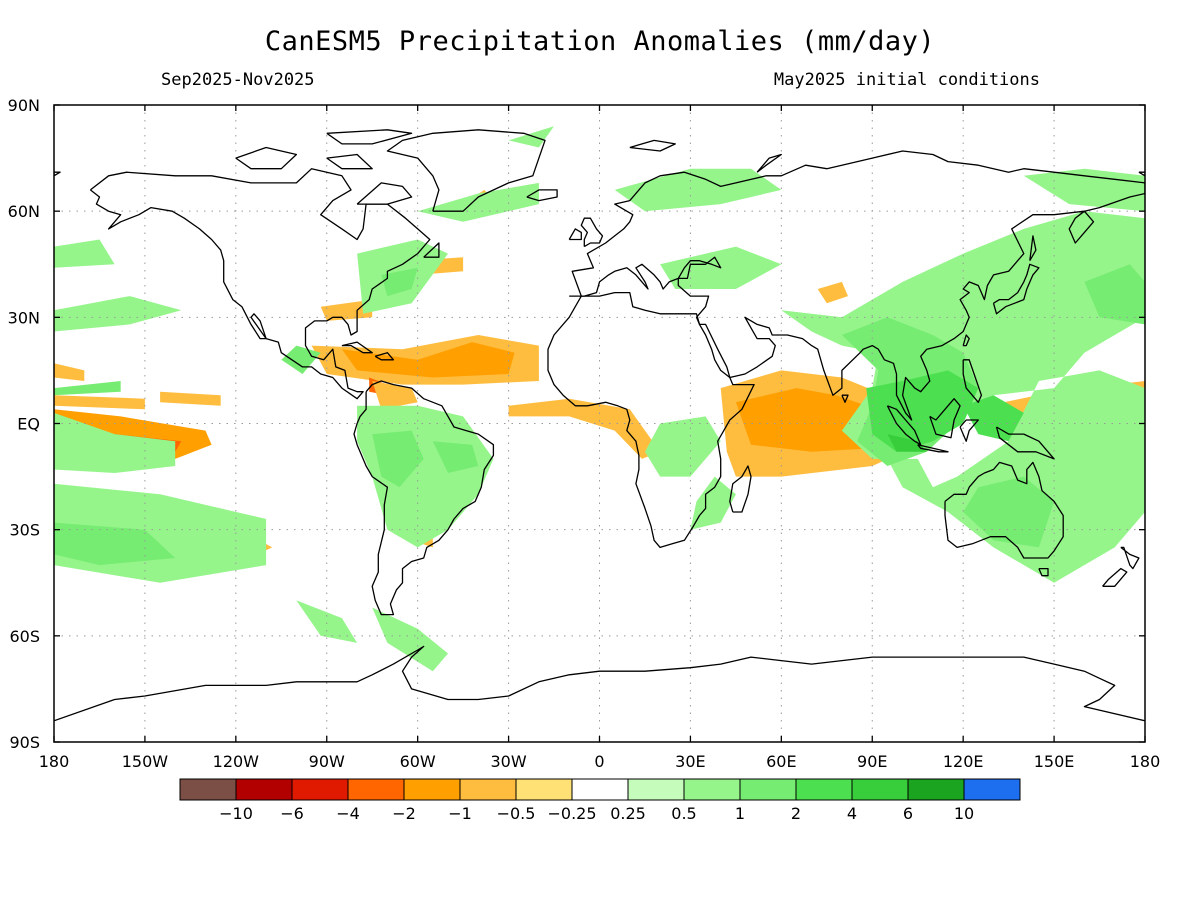 The height and width of the screenshot is (900, 1200). Describe the element at coordinates (24, 317) in the screenshot. I see `lat-label: 30N` at that location.